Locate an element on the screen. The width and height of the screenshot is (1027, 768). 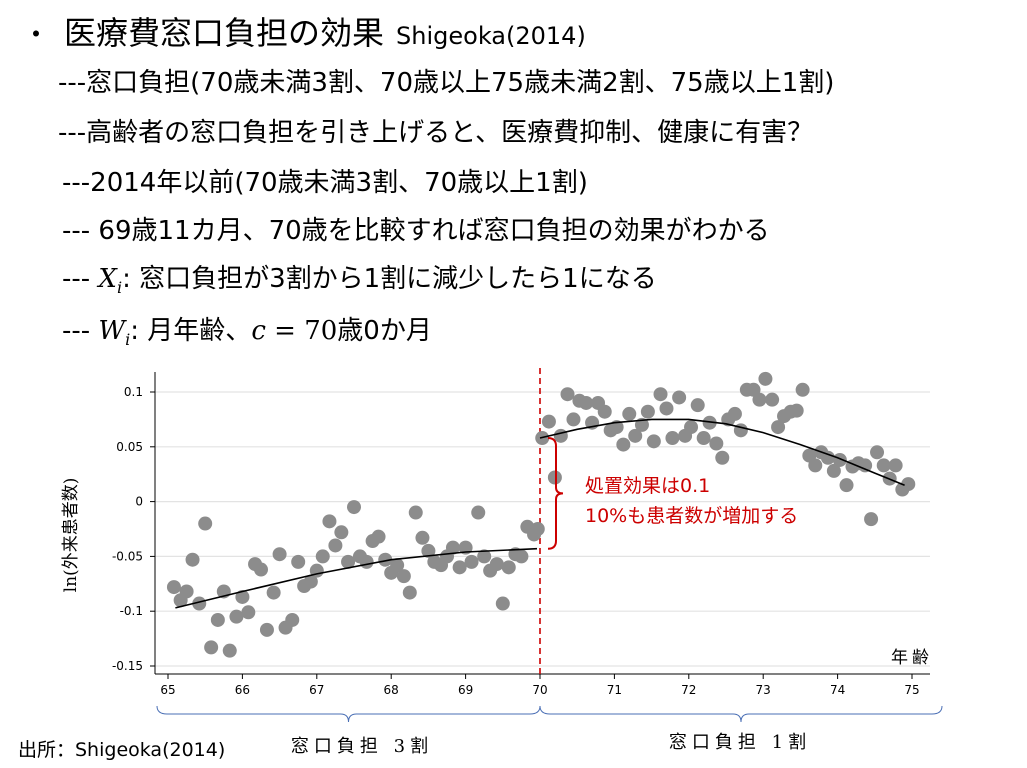
x-tick-label: 67 is located at coordinates (316, 690).